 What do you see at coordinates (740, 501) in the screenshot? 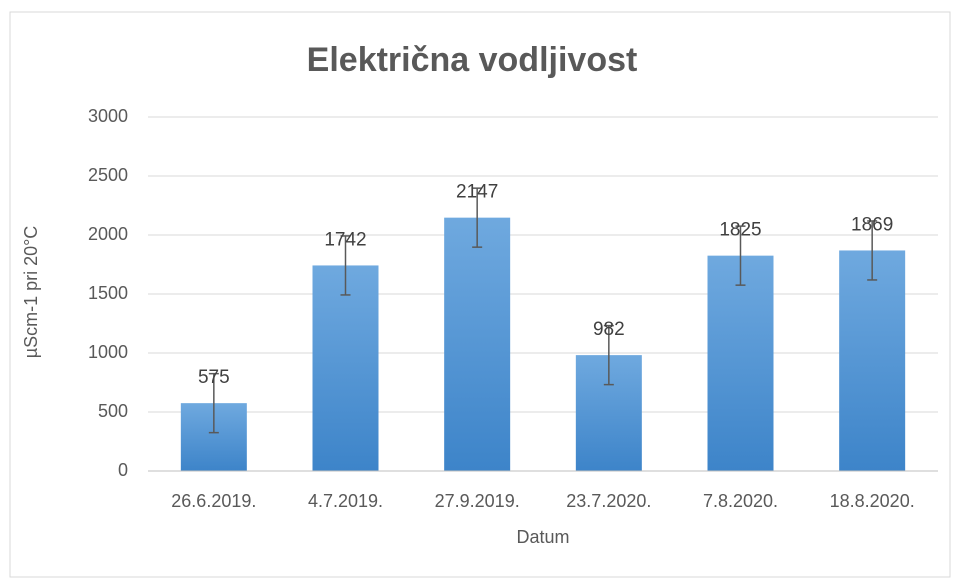
I see `x-tick-label: 7.8.2020.` at bounding box center [740, 501].